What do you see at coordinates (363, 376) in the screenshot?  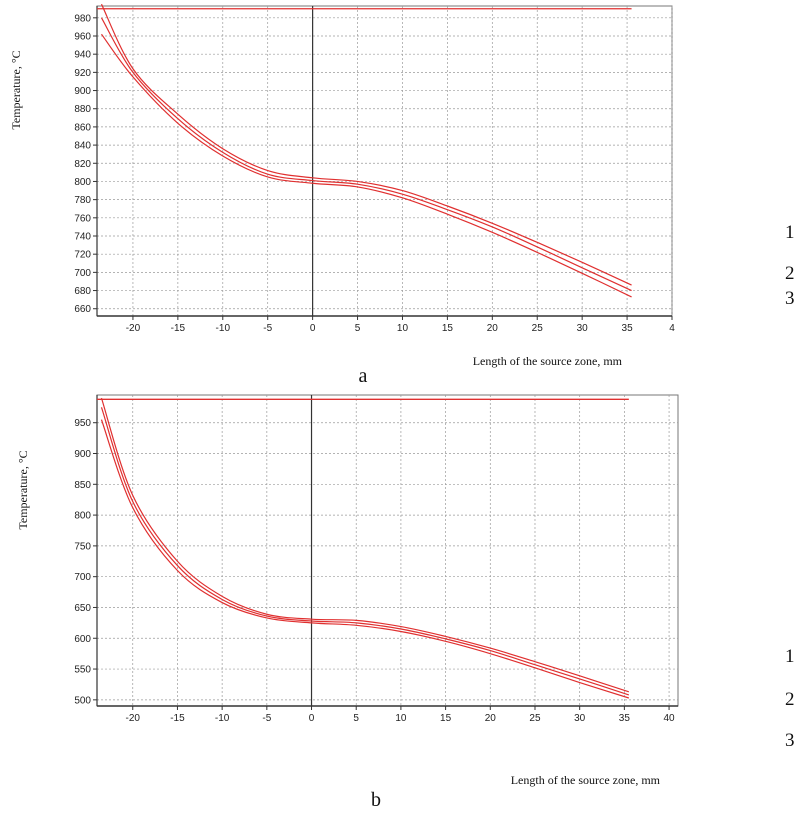 I see `subfigure-caption: a` at bounding box center [363, 376].